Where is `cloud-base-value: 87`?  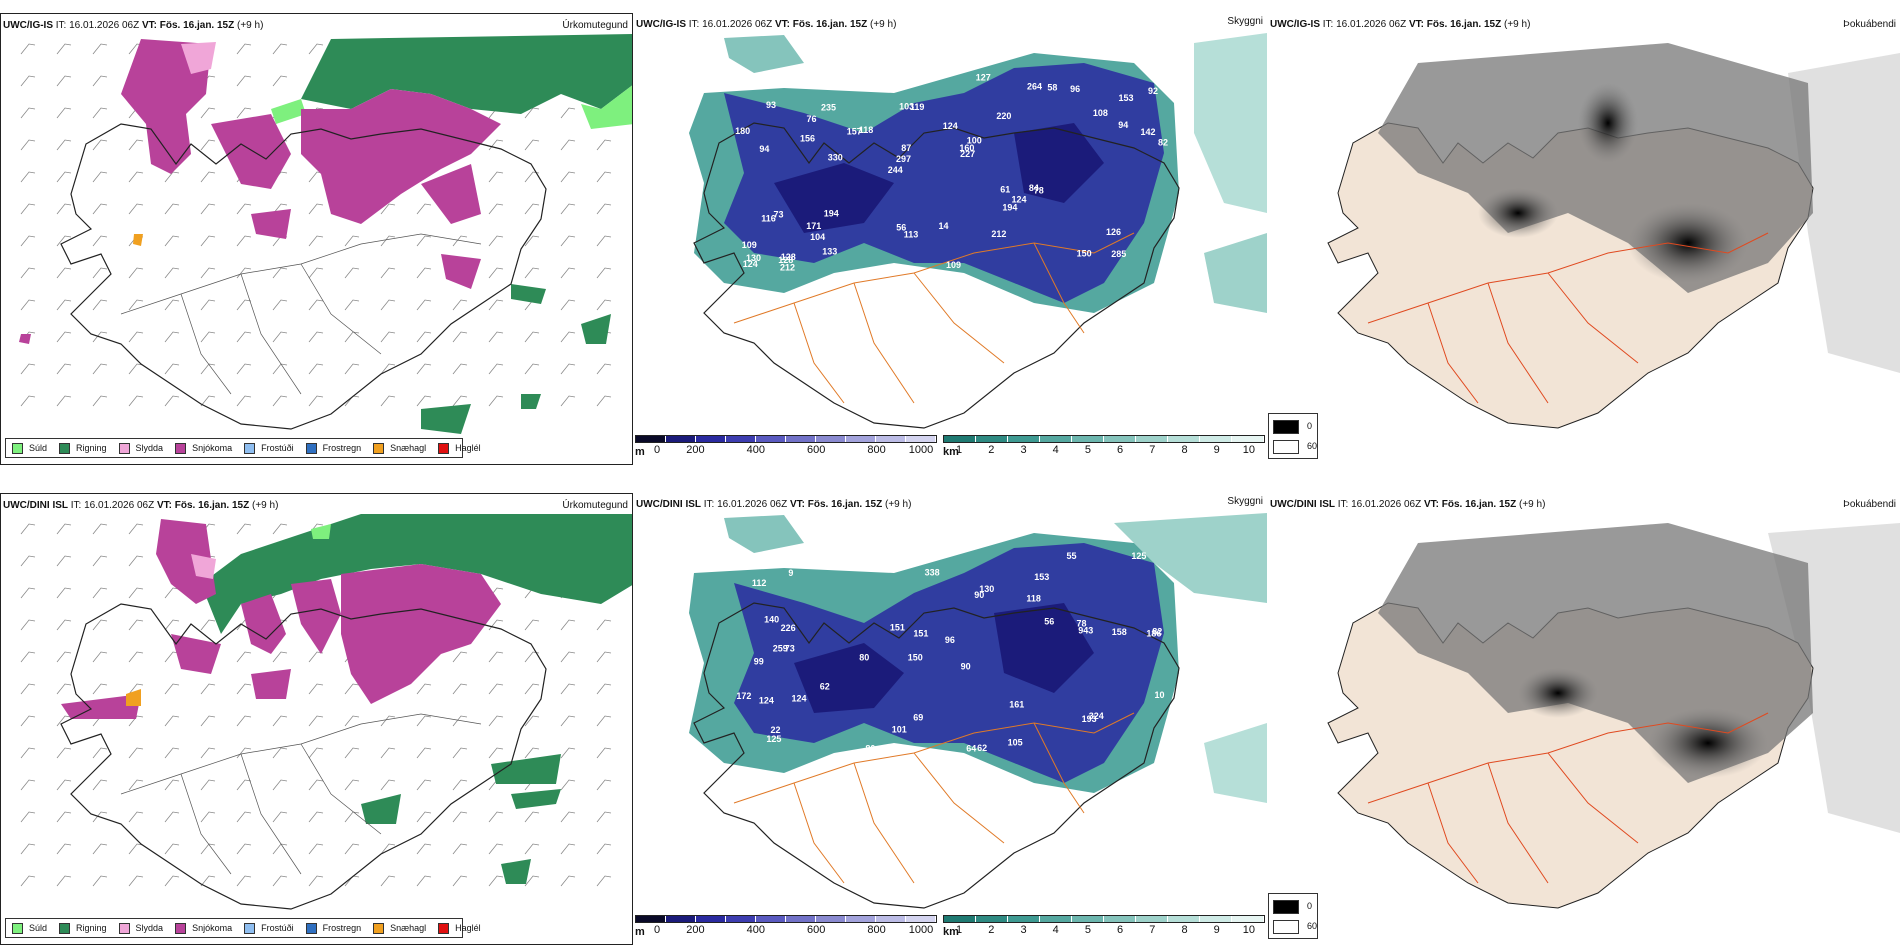 cloud-base-value: 87 is located at coordinates (906, 148).